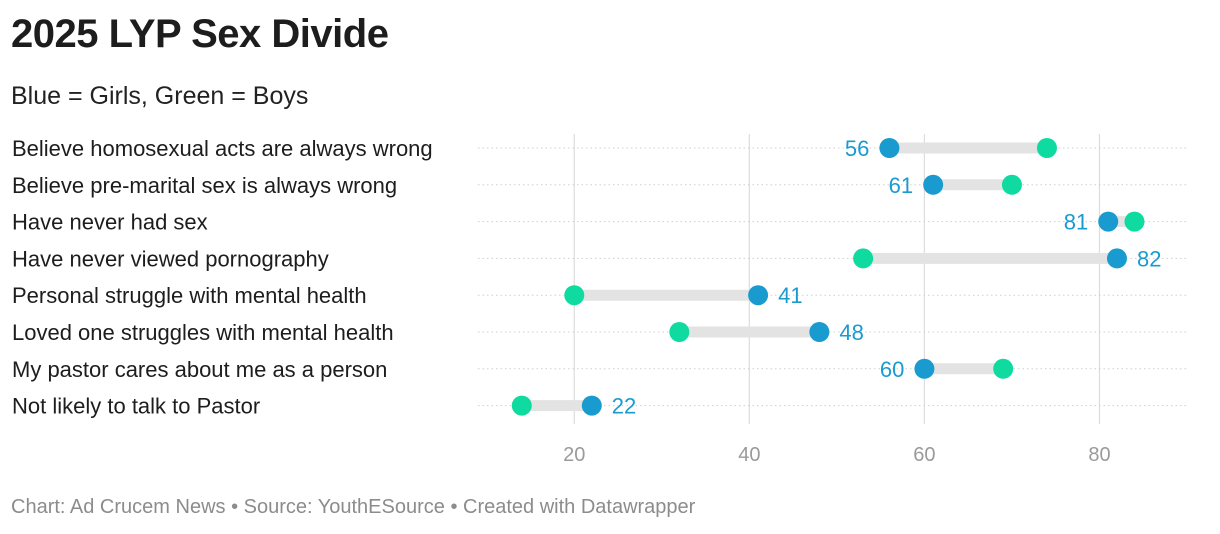 The image size is (1220, 534). I want to click on row-label: Personal struggle with mental health, so click(189, 295).